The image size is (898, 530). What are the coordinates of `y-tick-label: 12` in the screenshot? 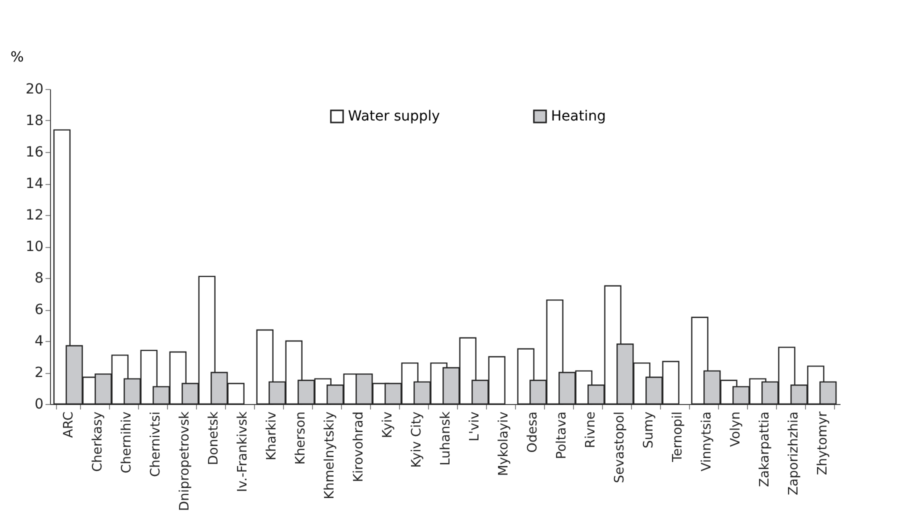 It's located at (35, 216).